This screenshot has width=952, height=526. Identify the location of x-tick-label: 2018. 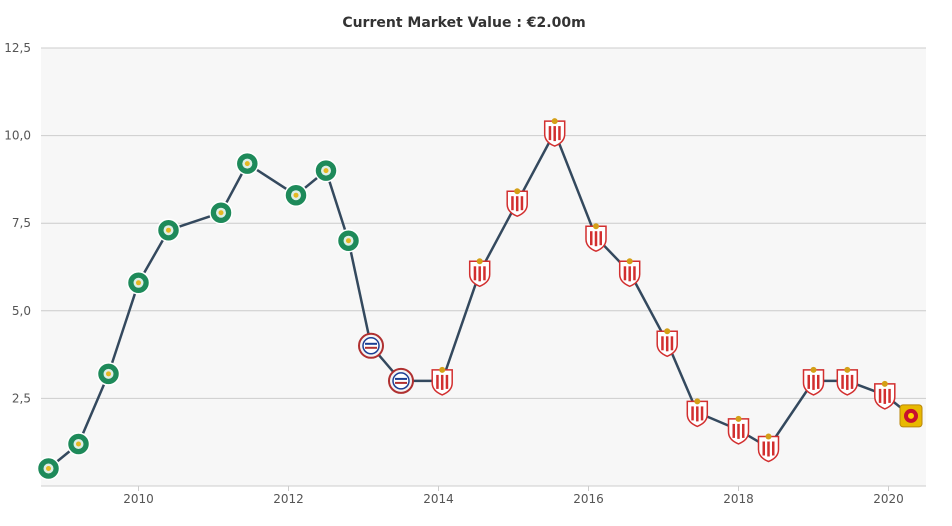
(738, 499).